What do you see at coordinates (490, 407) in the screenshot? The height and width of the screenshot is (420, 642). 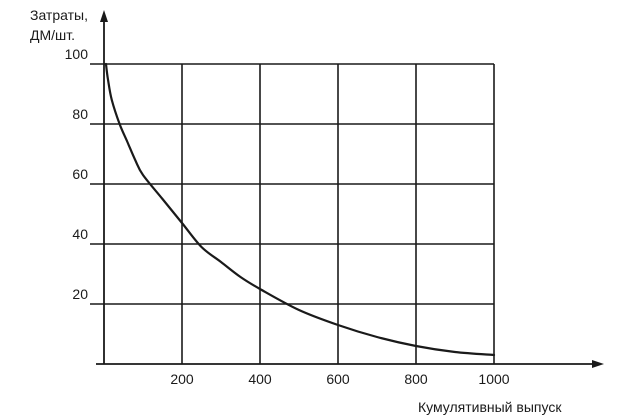 I see `x-axis-label: Кумулятивный выпуск` at bounding box center [490, 407].